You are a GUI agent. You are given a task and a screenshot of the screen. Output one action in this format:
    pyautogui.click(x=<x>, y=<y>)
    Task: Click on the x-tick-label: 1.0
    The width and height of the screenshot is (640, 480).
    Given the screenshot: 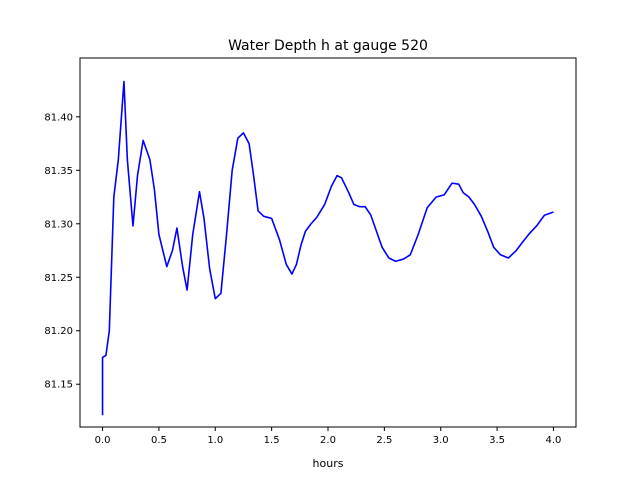 What is the action you would take?
    pyautogui.click(x=215, y=440)
    